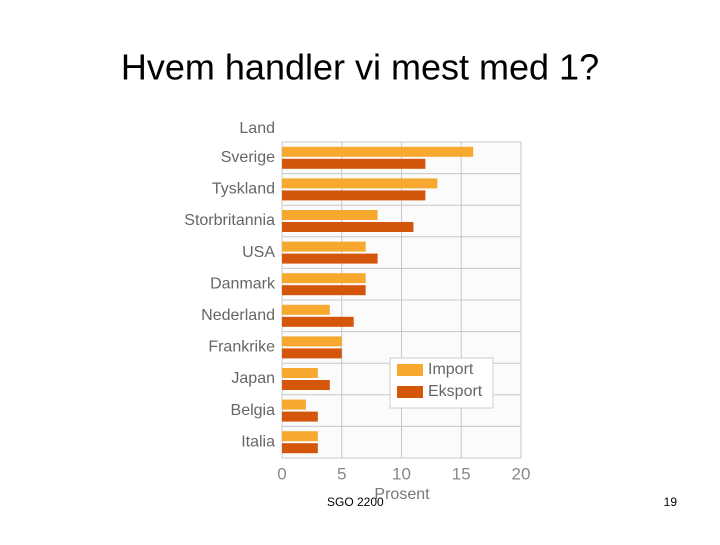  What do you see at coordinates (401, 473) in the screenshot?
I see `x-tick-label: 10` at bounding box center [401, 473].